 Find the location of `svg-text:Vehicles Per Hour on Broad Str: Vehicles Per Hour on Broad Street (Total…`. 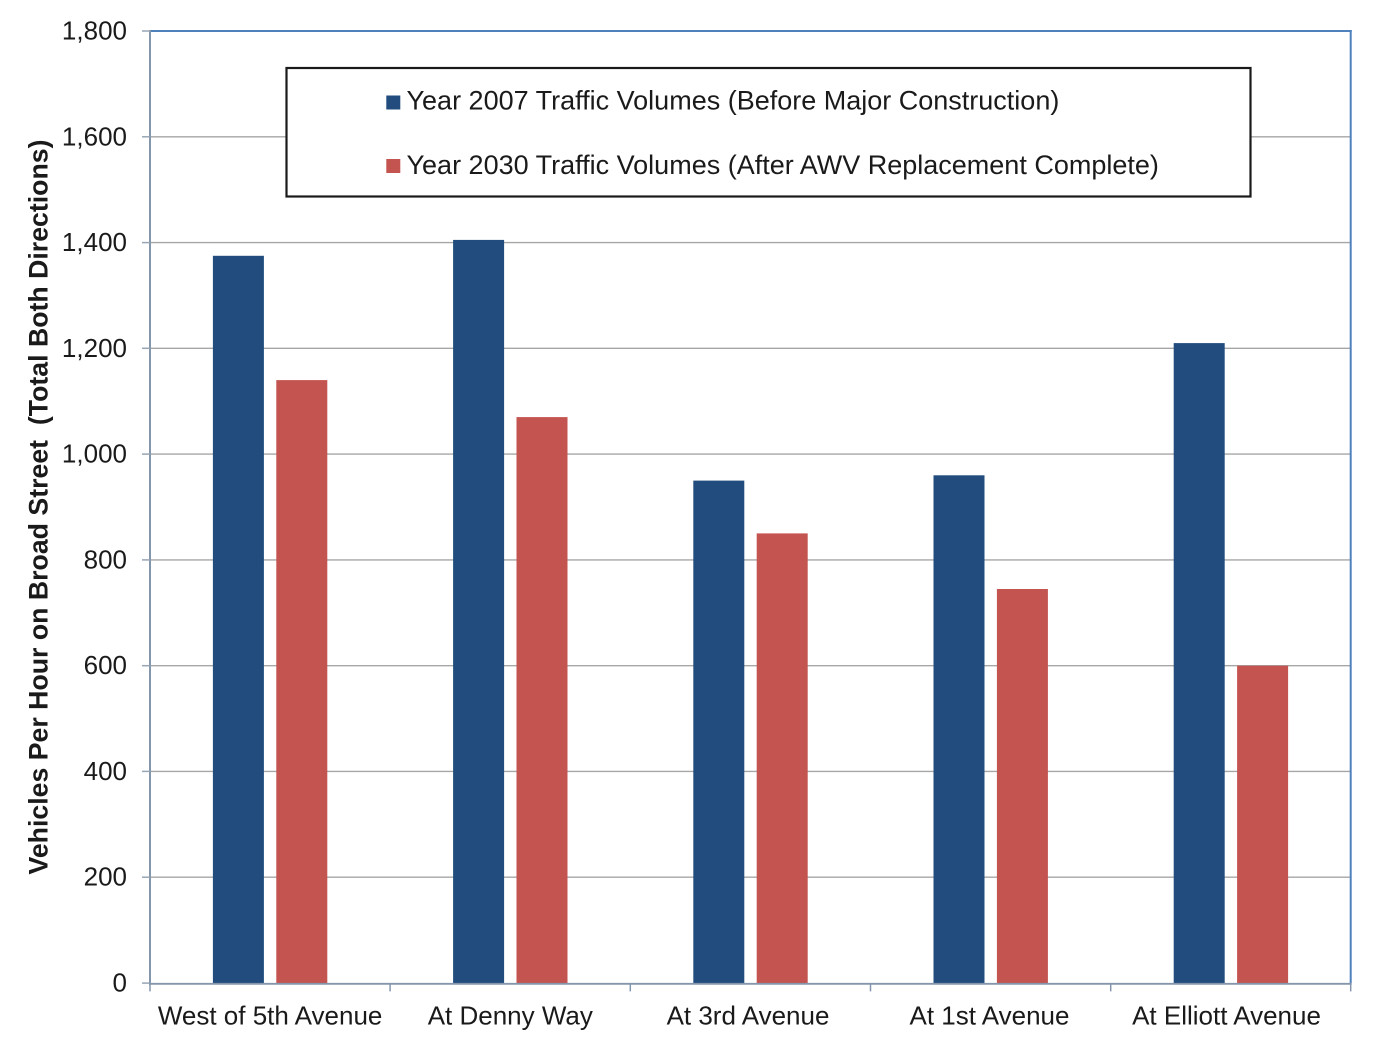

svg-text:Vehicles Per Hour on Broad Str: Vehicles Per Hour on Broad Street (Total… is located at coordinates (39, 506).